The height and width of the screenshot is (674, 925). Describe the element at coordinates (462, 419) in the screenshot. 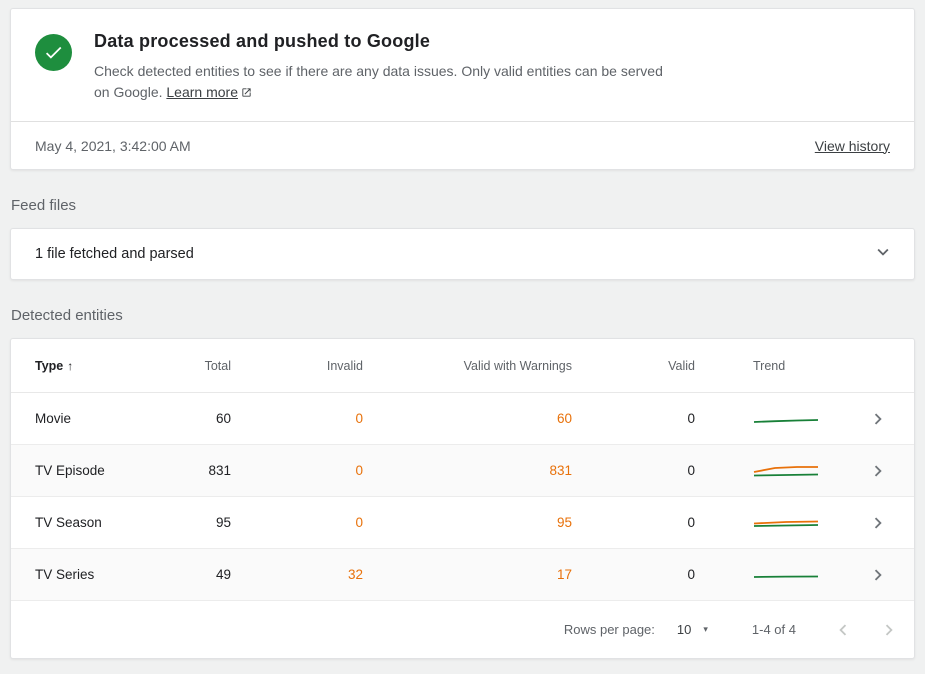

I see `table-row-movie: Movie 60 0 60 0` at that location.